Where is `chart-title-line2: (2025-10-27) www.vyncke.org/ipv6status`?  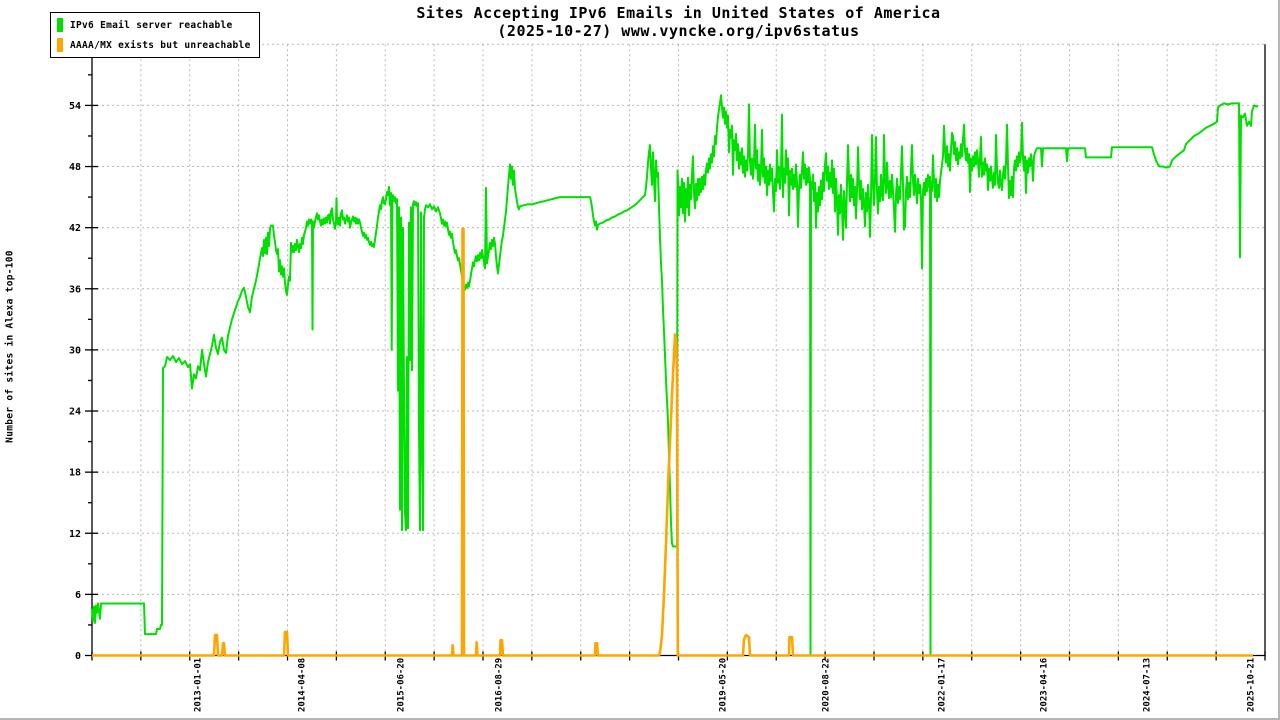 chart-title-line2: (2025-10-27) www.vyncke.org/ipv6status is located at coordinates (678, 31).